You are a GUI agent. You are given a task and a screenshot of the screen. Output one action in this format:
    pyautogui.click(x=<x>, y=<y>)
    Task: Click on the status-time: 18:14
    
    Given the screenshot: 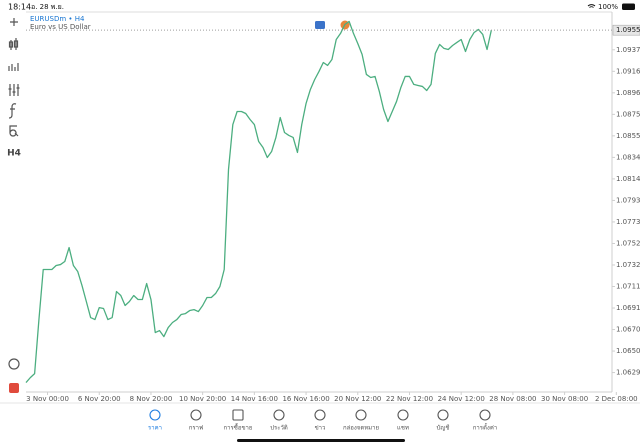 What is the action you would take?
    pyautogui.click(x=19, y=7)
    